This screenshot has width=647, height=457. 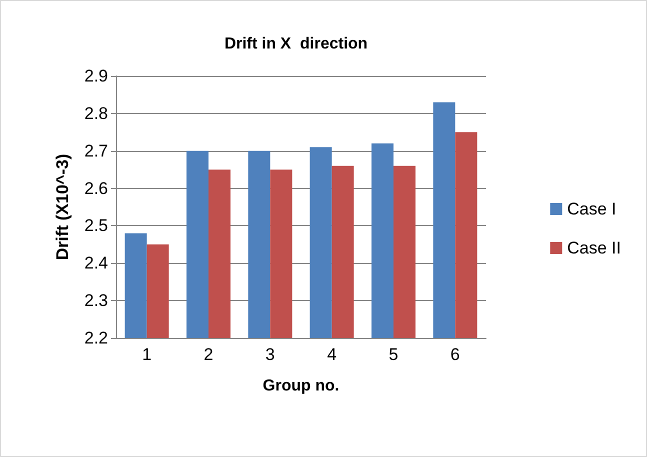 I want to click on x-tick-label: 5, so click(x=393, y=354).